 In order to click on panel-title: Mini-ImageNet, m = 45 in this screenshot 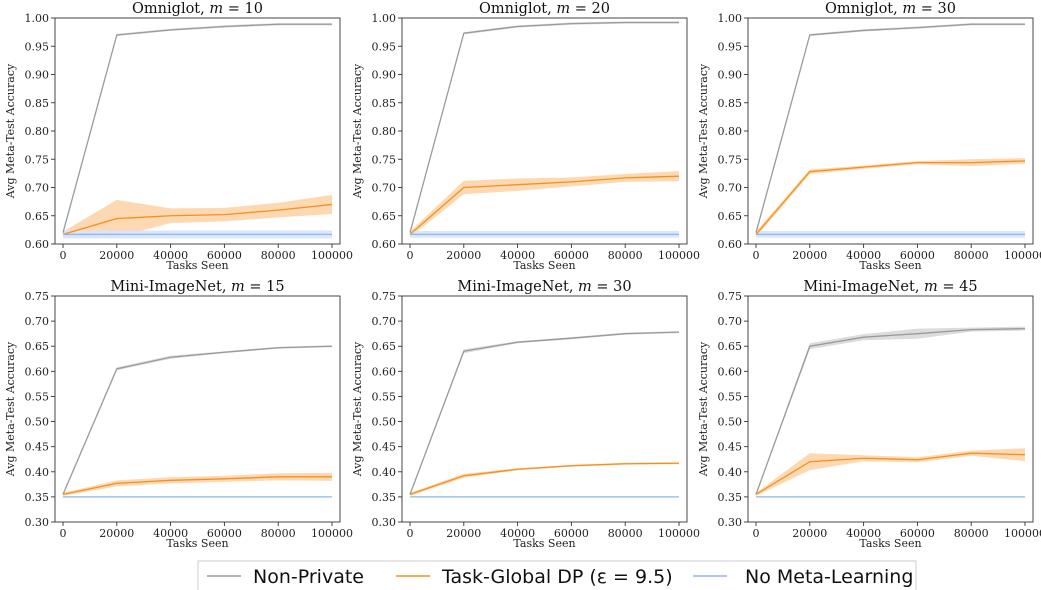, I will do `click(890, 287)`.